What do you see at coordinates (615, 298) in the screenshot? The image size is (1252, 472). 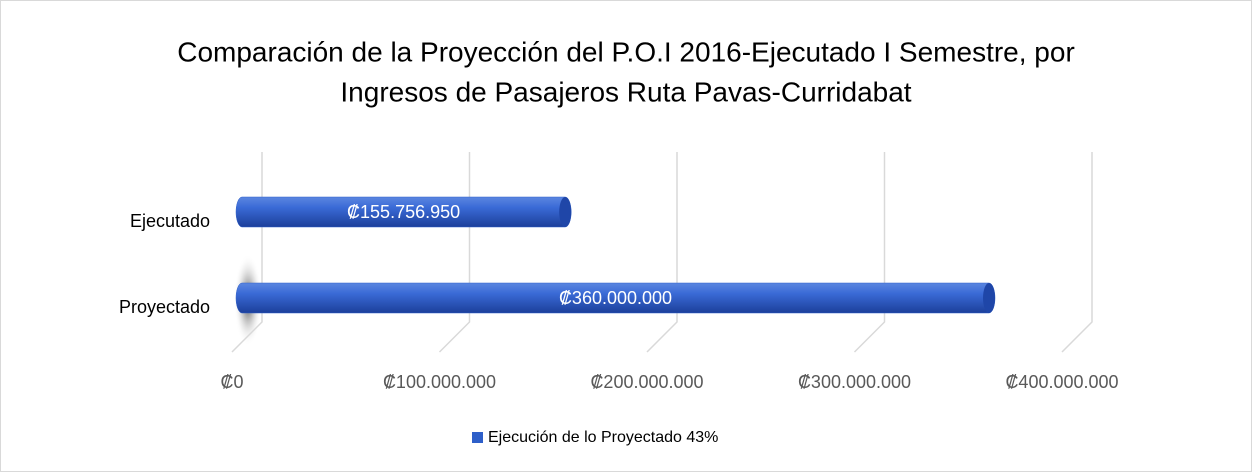 I see `data-label: ₡360.000.000` at bounding box center [615, 298].